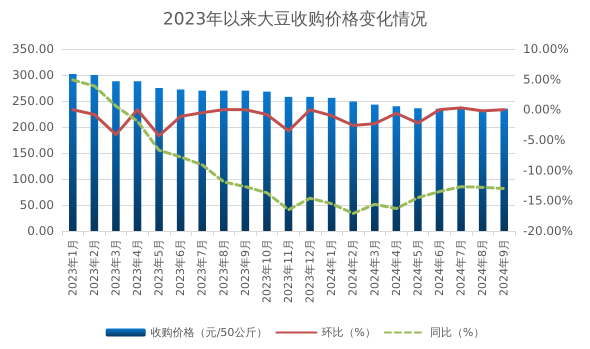  I want to click on x-tick-label: 2024年4月, so click(396, 267).